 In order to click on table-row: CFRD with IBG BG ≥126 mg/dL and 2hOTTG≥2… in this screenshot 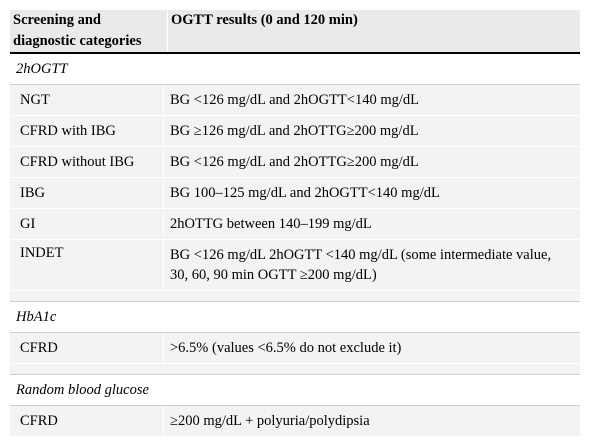, I will do `click(295, 131)`.